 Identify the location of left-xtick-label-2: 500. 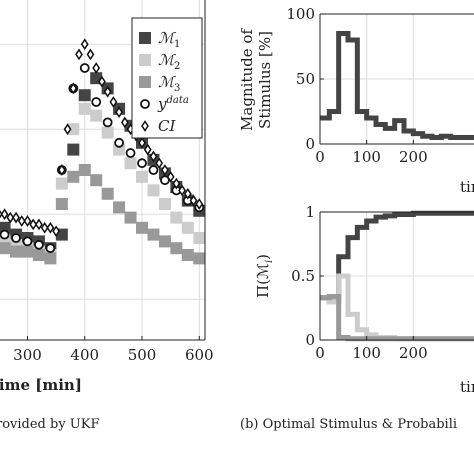
(142, 355).